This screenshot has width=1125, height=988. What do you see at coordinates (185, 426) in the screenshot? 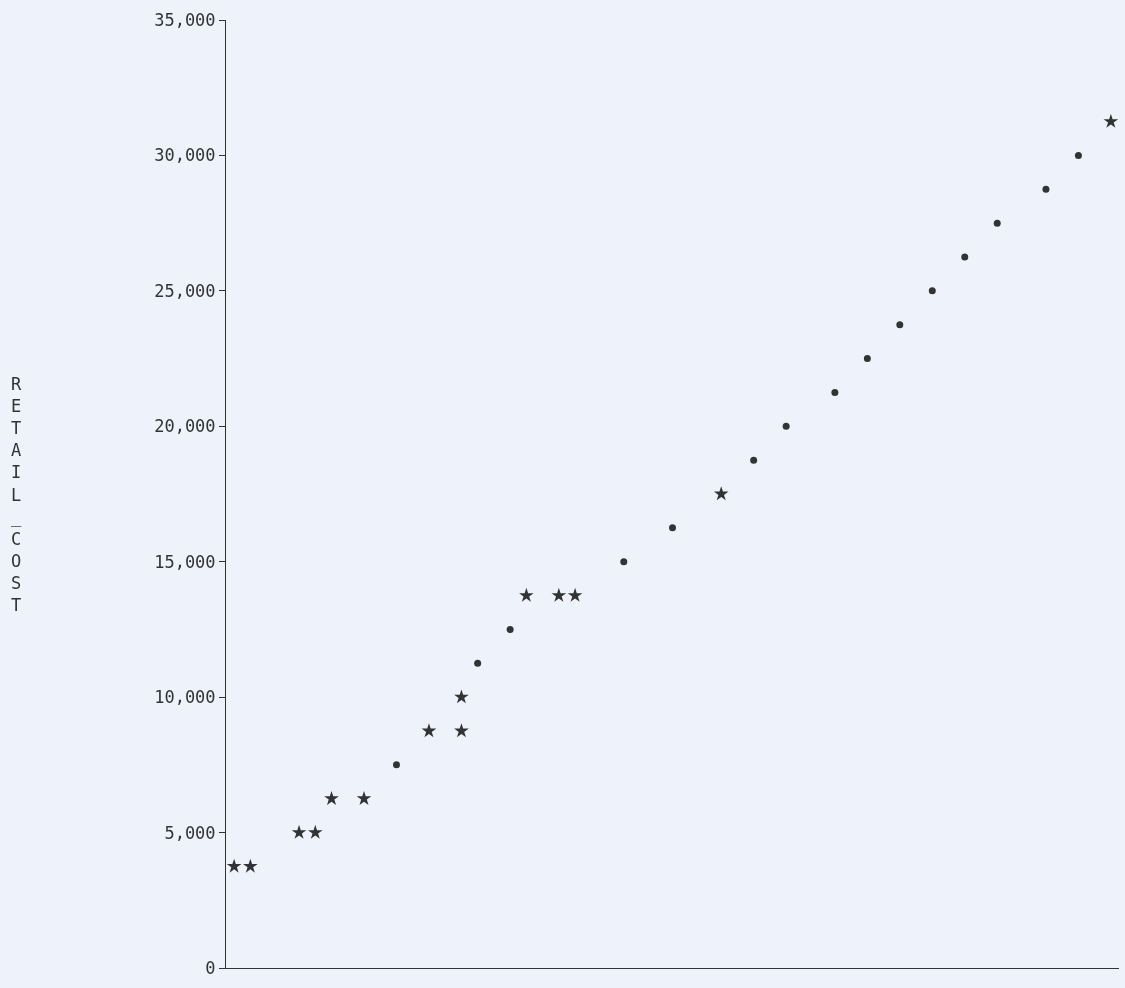
I see `y-tick-label: 20,000` at bounding box center [185, 426].